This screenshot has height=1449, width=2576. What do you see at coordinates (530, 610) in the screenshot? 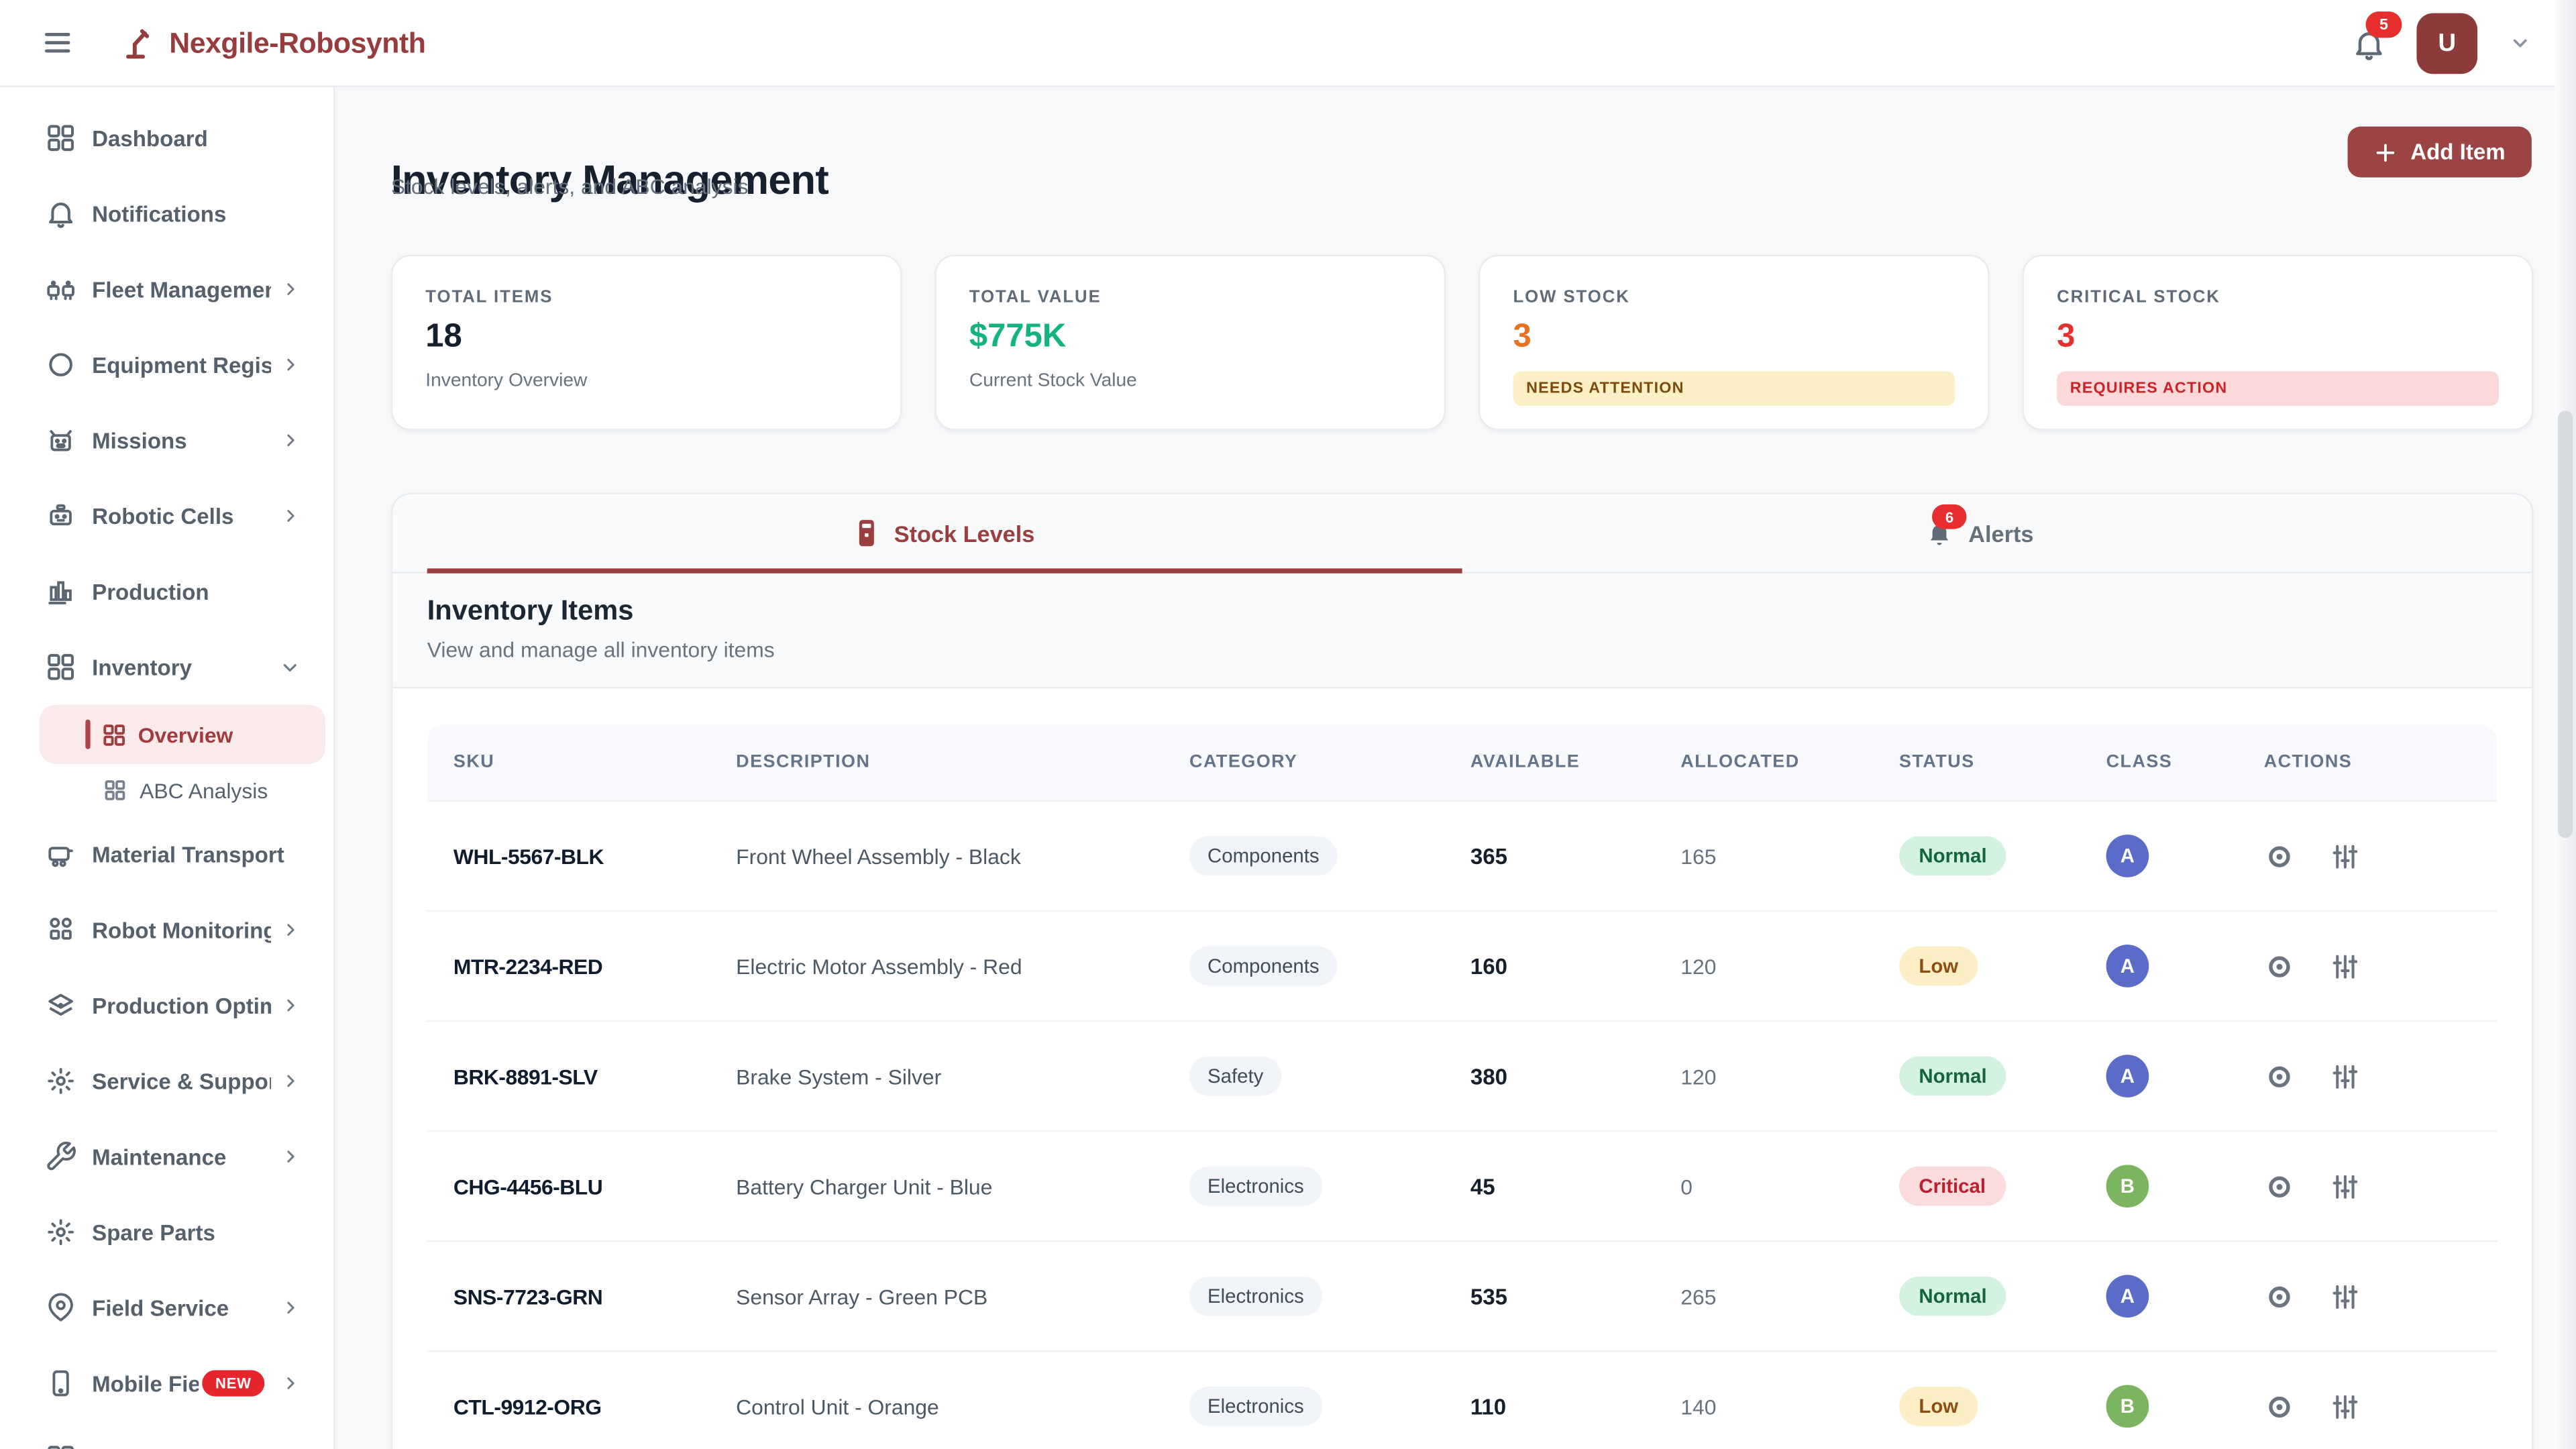
I see `section-title: Inventory Items` at bounding box center [530, 610].